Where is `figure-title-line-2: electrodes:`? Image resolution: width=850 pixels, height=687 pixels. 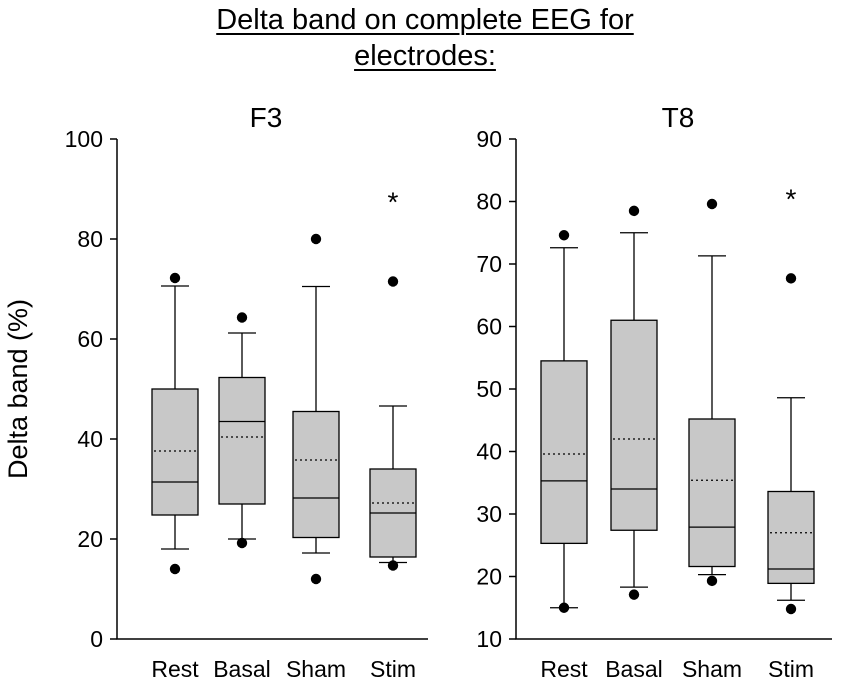 figure-title-line-2: electrodes: is located at coordinates (425, 56).